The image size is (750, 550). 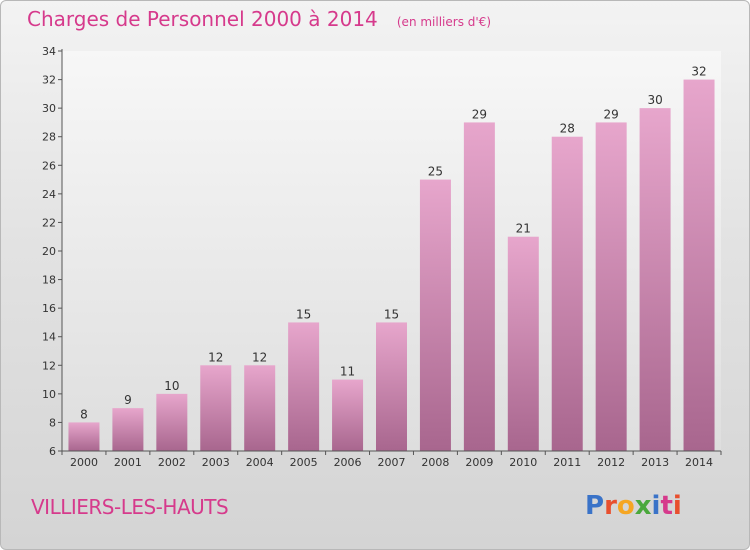 What do you see at coordinates (52, 422) in the screenshot?
I see `y-tick-label: 8` at bounding box center [52, 422].